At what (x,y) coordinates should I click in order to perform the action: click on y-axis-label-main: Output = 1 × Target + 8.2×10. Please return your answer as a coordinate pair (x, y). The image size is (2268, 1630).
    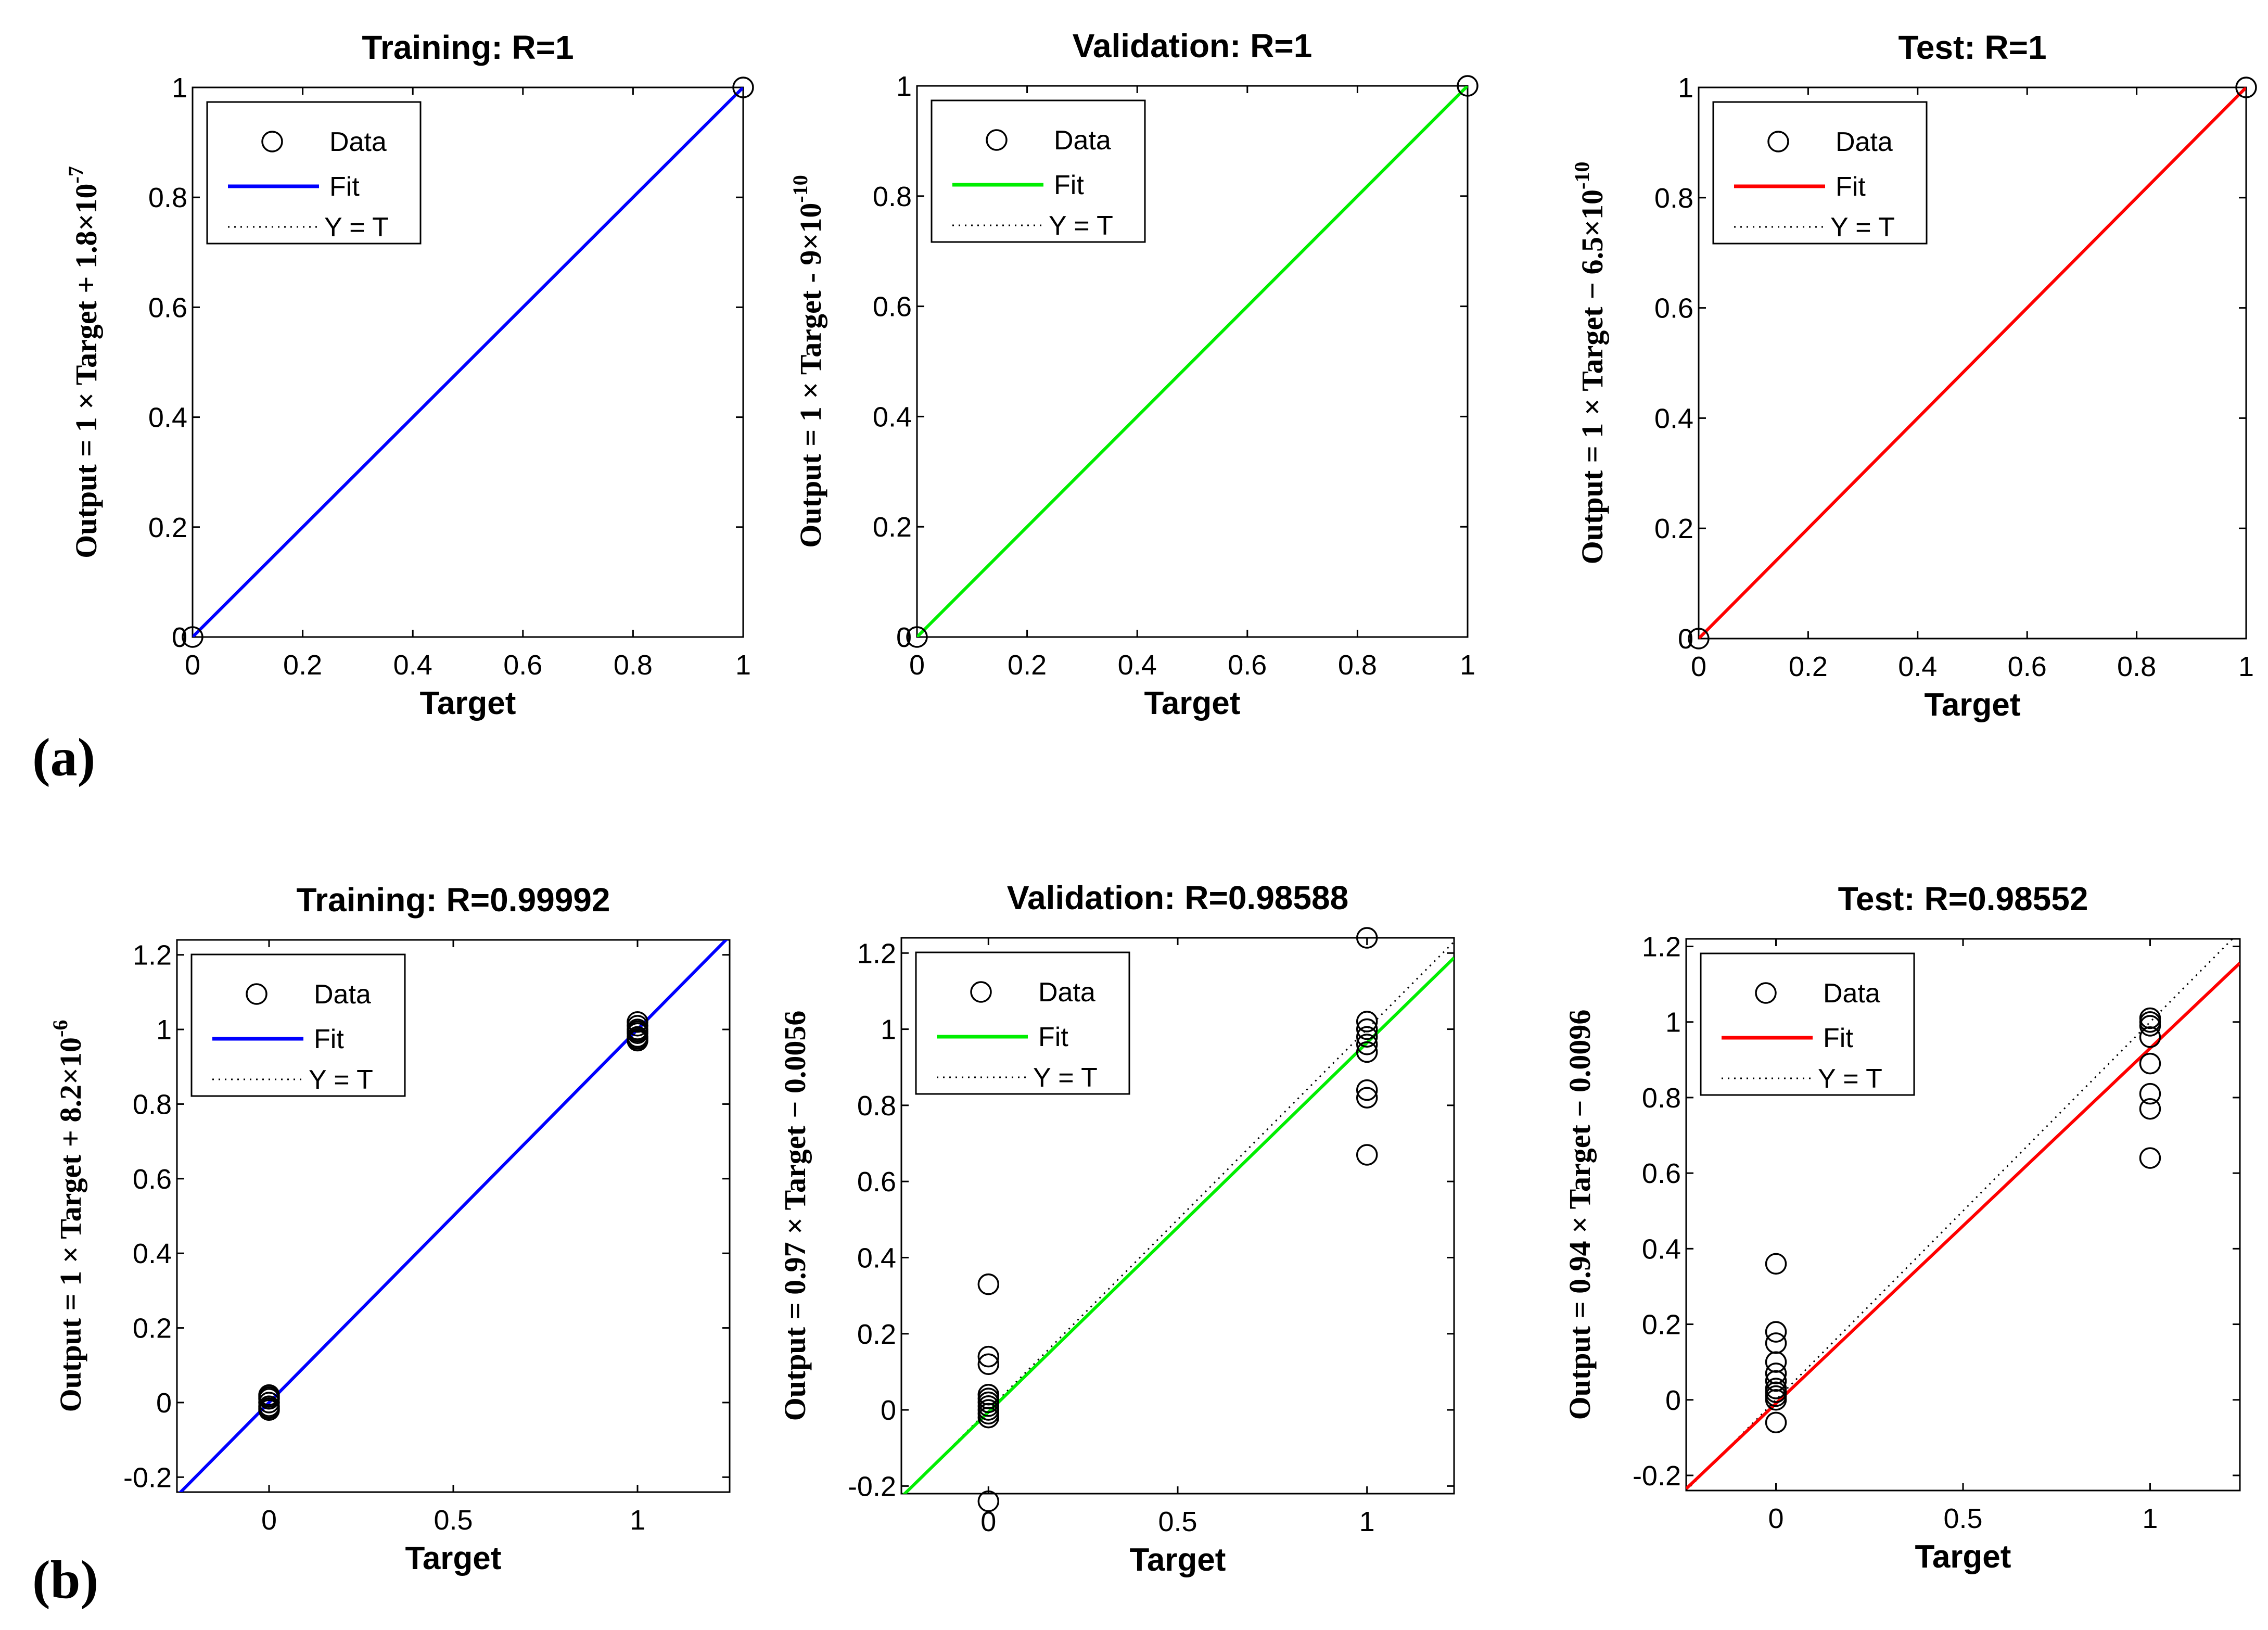
    Looking at the image, I should click on (70, 1224).